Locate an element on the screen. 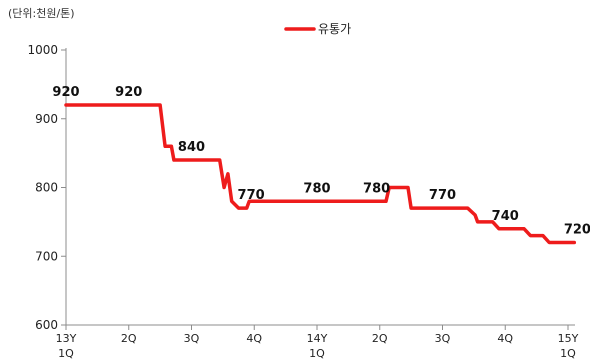 The image size is (590, 362). x-tick-label: 13Y is located at coordinates (66, 338).